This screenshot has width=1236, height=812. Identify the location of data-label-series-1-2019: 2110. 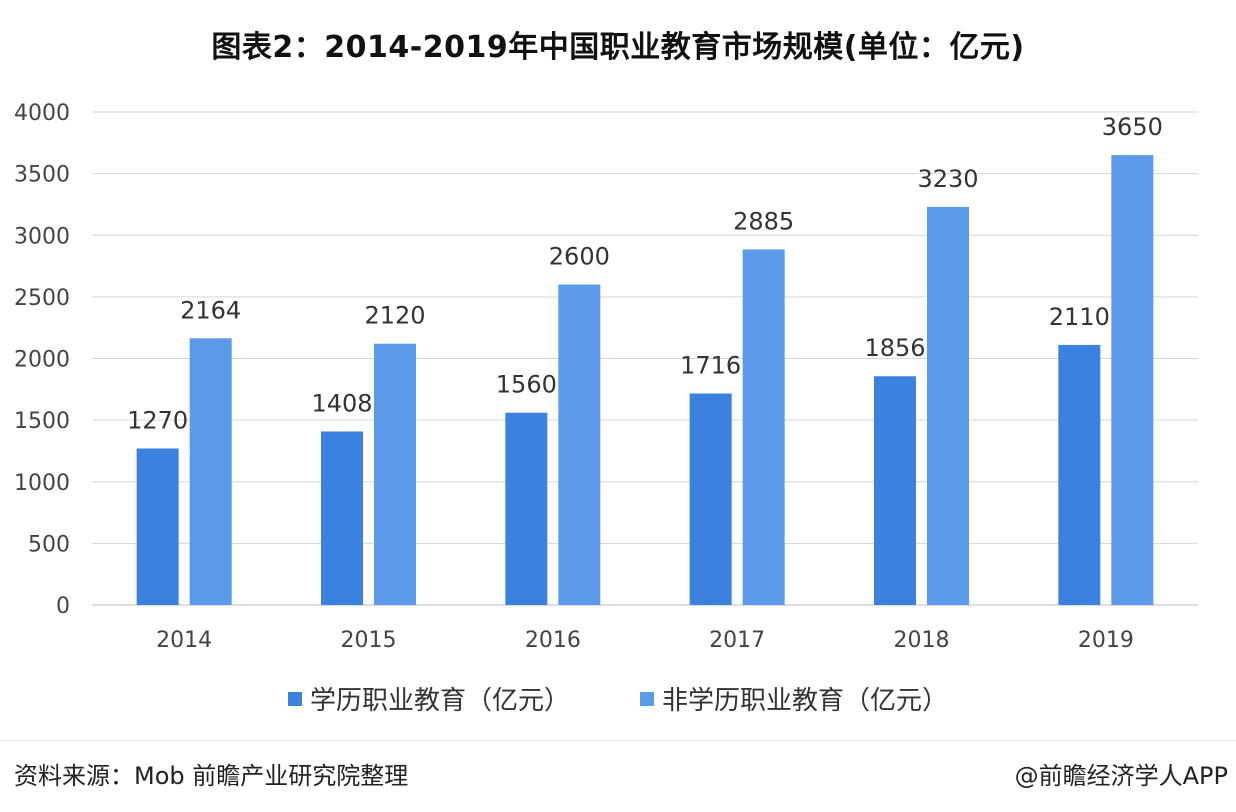
(1079, 317).